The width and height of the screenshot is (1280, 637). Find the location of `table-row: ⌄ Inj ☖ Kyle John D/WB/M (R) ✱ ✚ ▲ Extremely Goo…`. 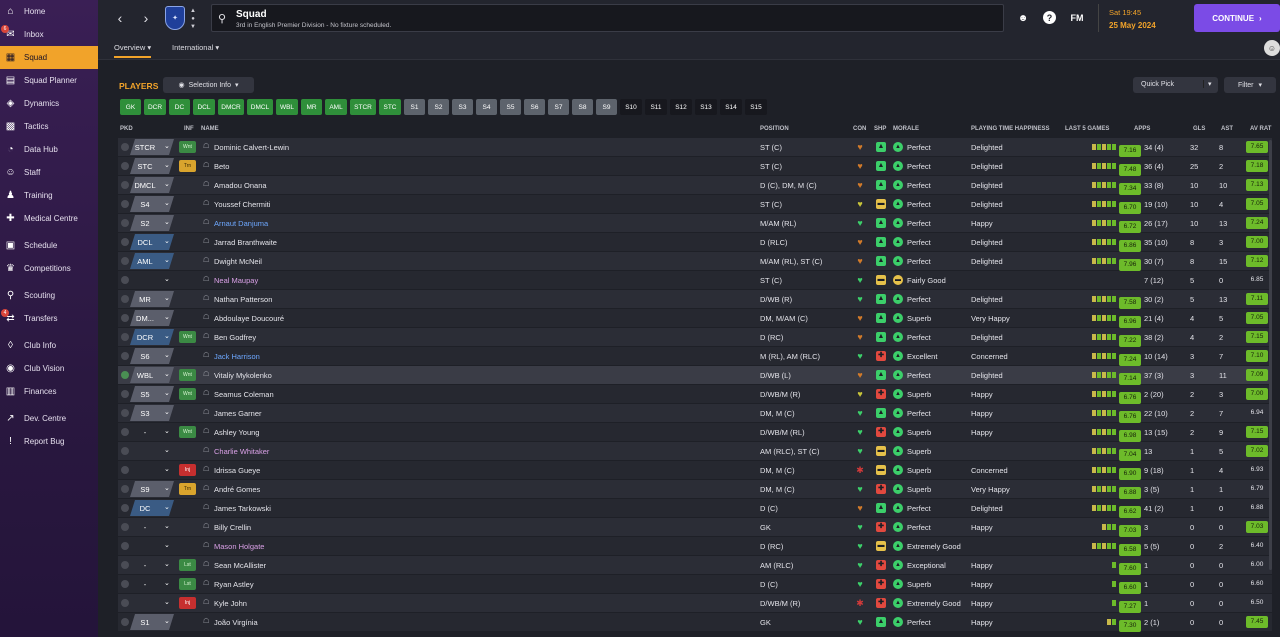

table-row: ⌄ Inj ☖ Kyle John D/WB/M (R) ✱ ✚ ▲ Extremely Goo… is located at coordinates (695, 603).